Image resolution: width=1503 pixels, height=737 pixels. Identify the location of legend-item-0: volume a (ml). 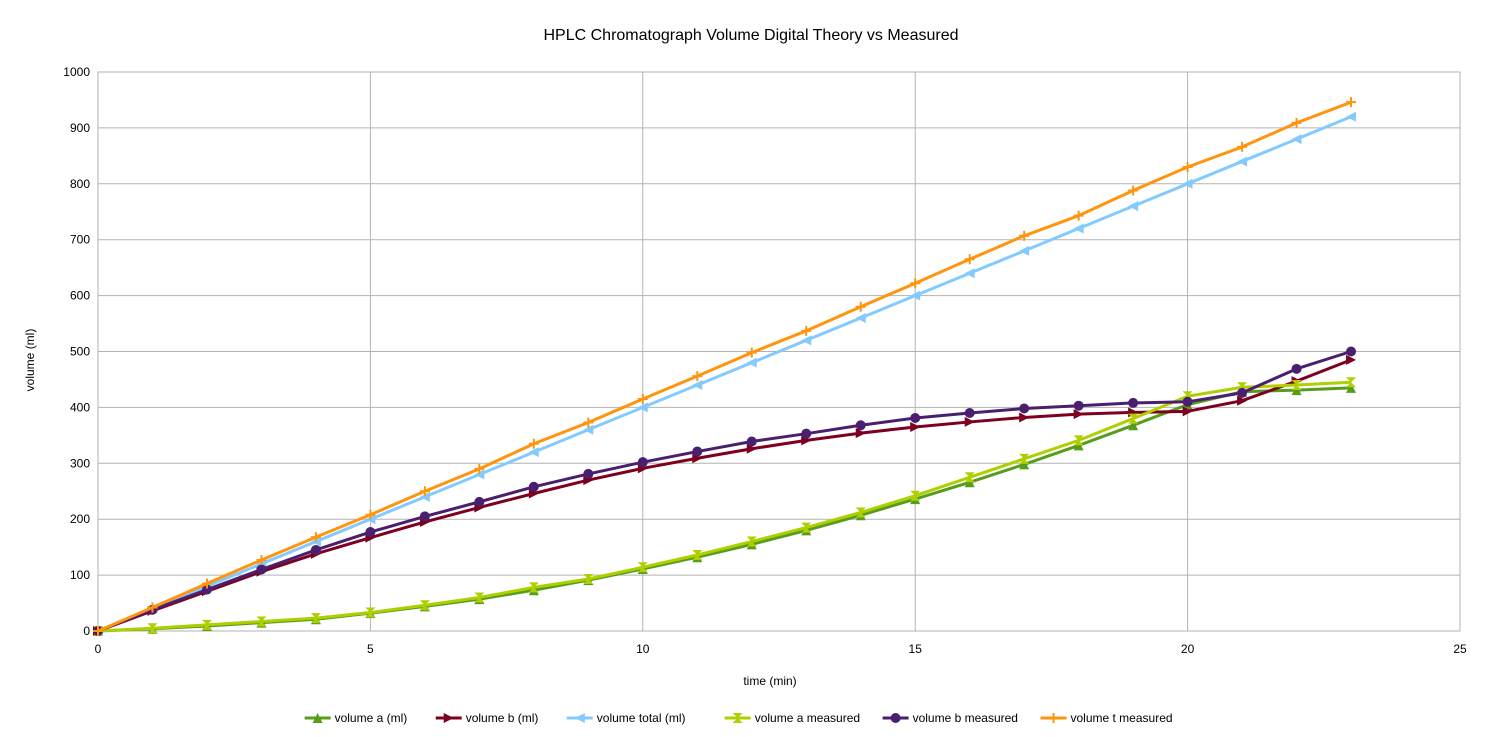
(355, 718).